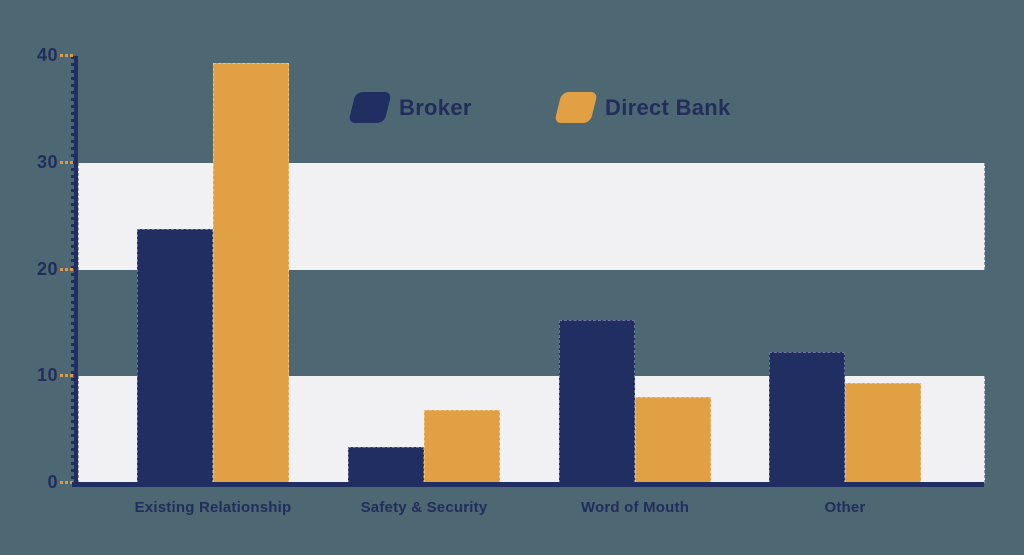  I want to click on legend-item-direct-bank: Direct Bank, so click(642, 107).